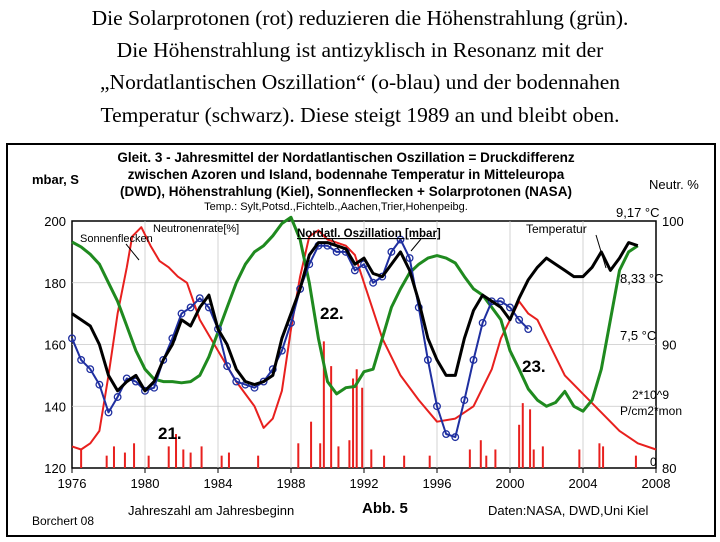 Image resolution: width=720 pixels, height=542 pixels. What do you see at coordinates (364, 483) in the screenshot?
I see `x-tick-label: 1992` at bounding box center [364, 483].